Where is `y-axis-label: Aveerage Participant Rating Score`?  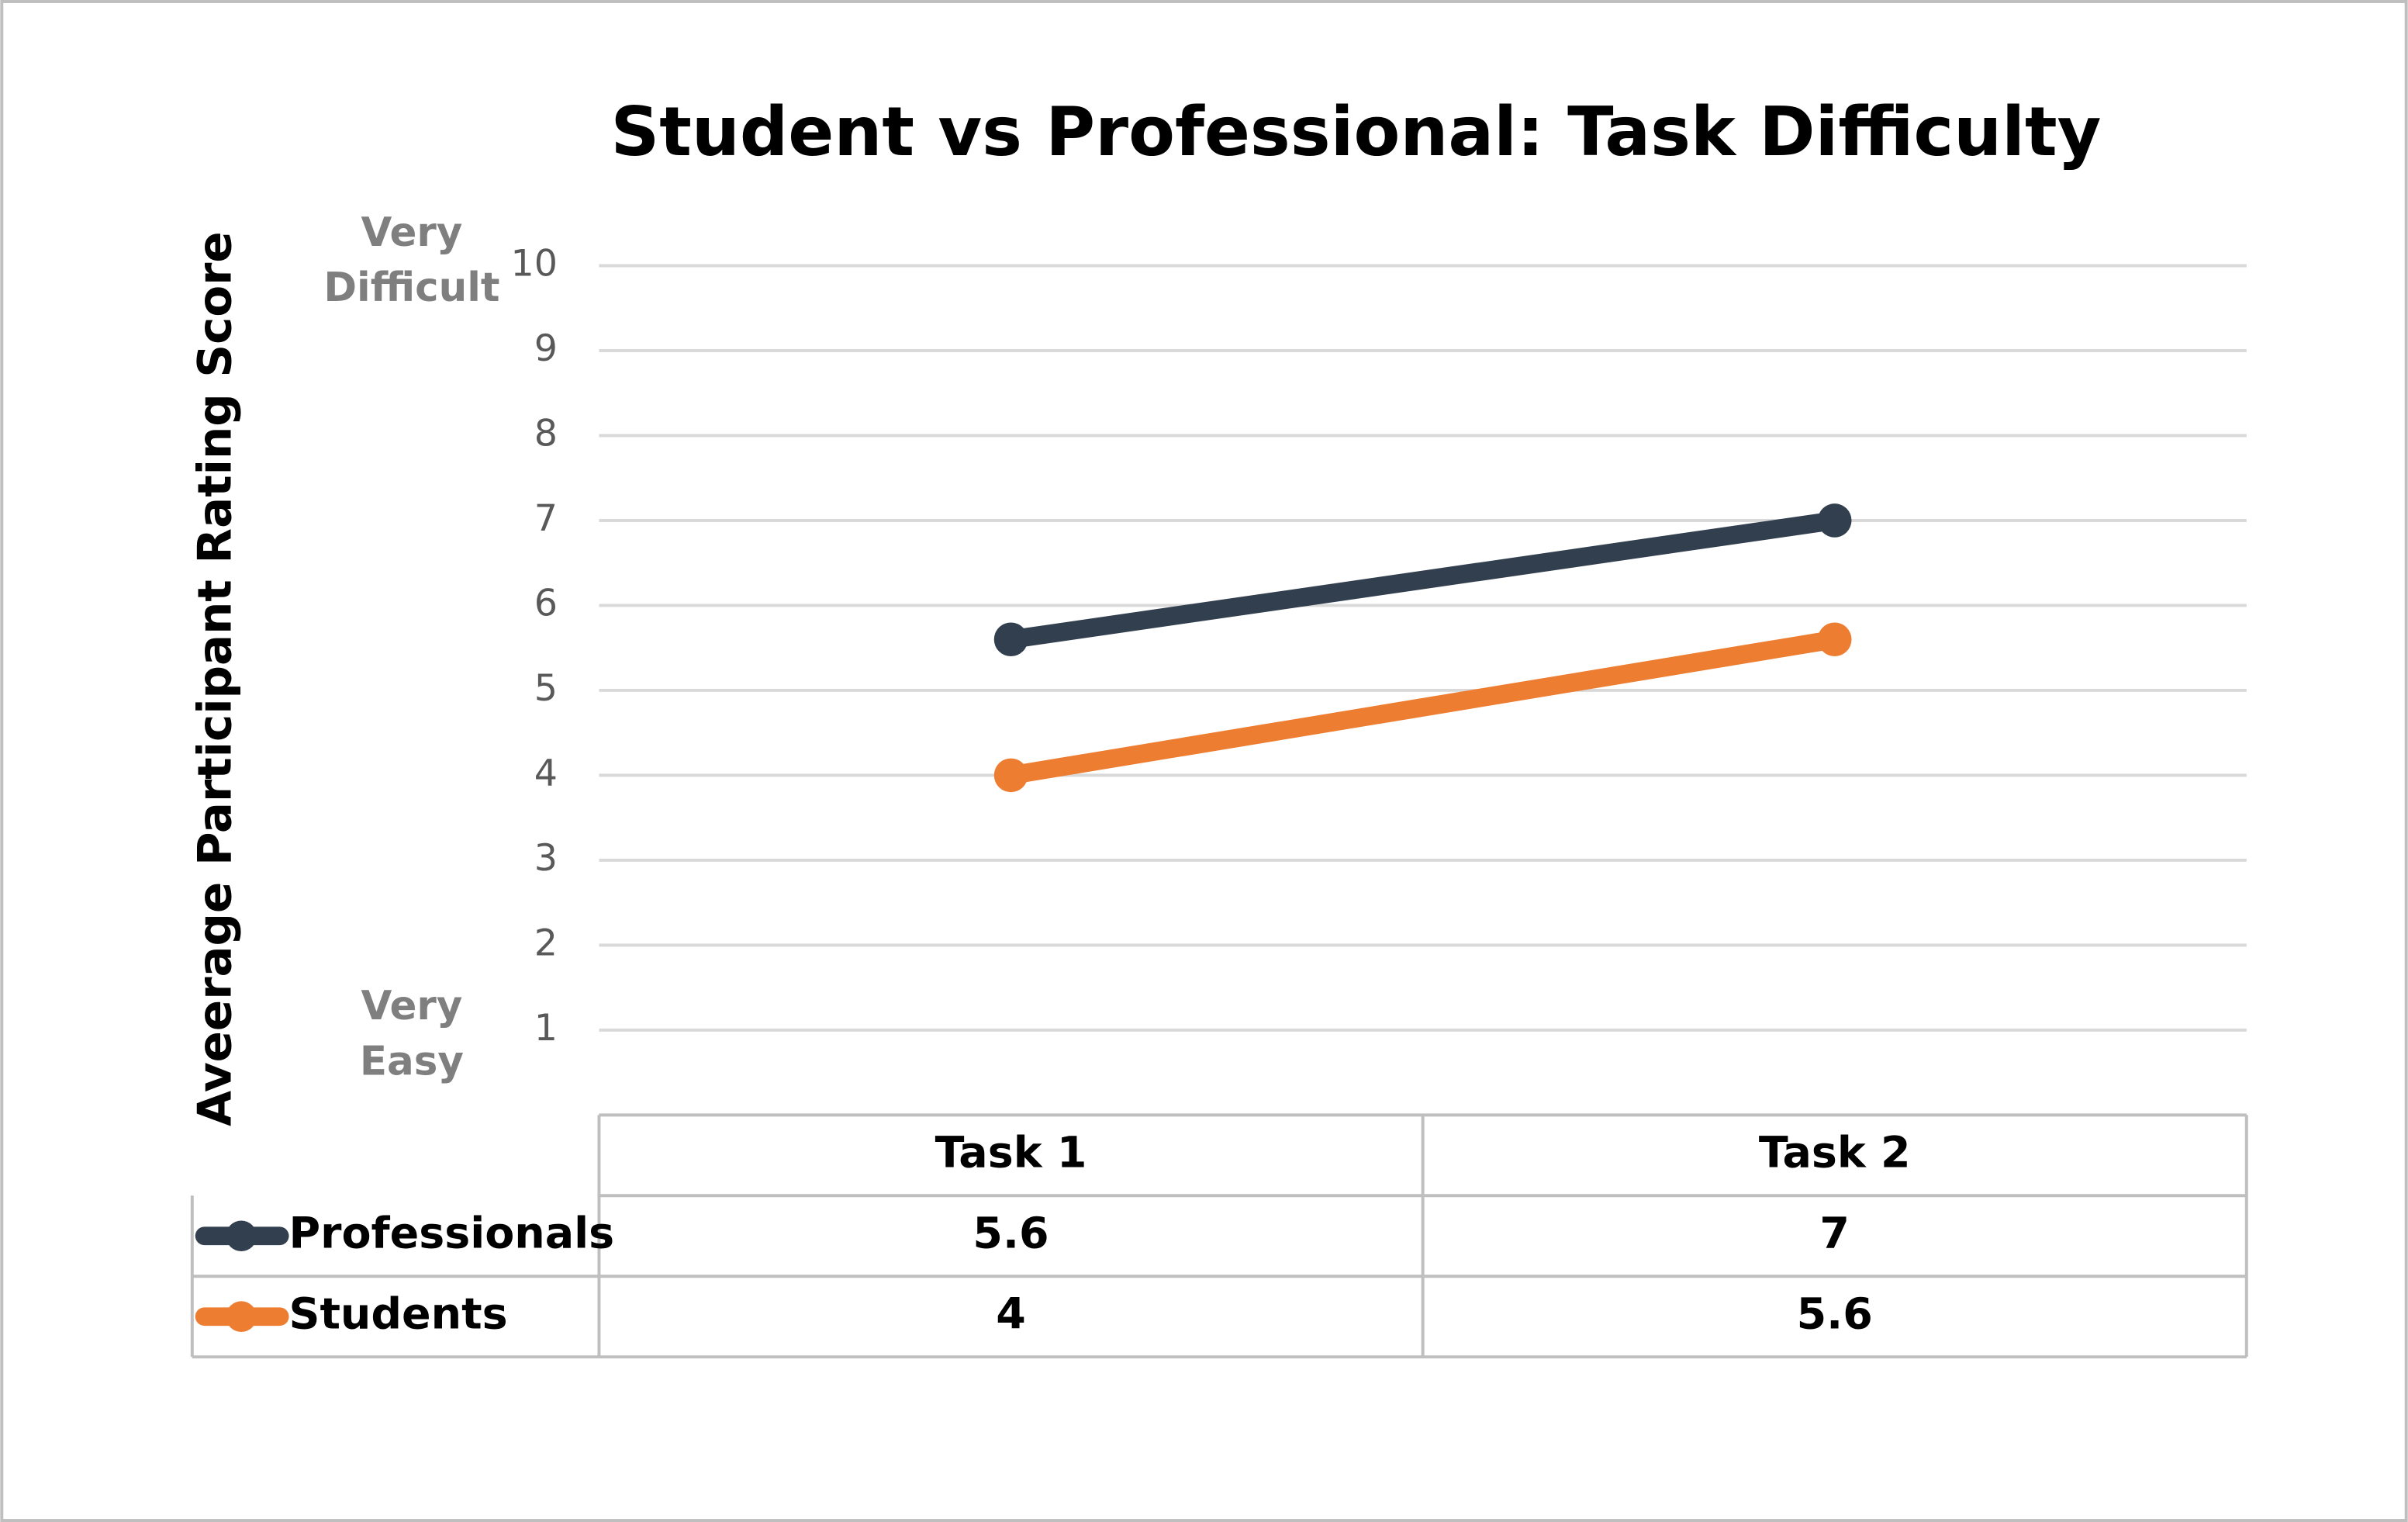
y-axis-label: Aveerage Participant Rating Score is located at coordinates (216, 678).